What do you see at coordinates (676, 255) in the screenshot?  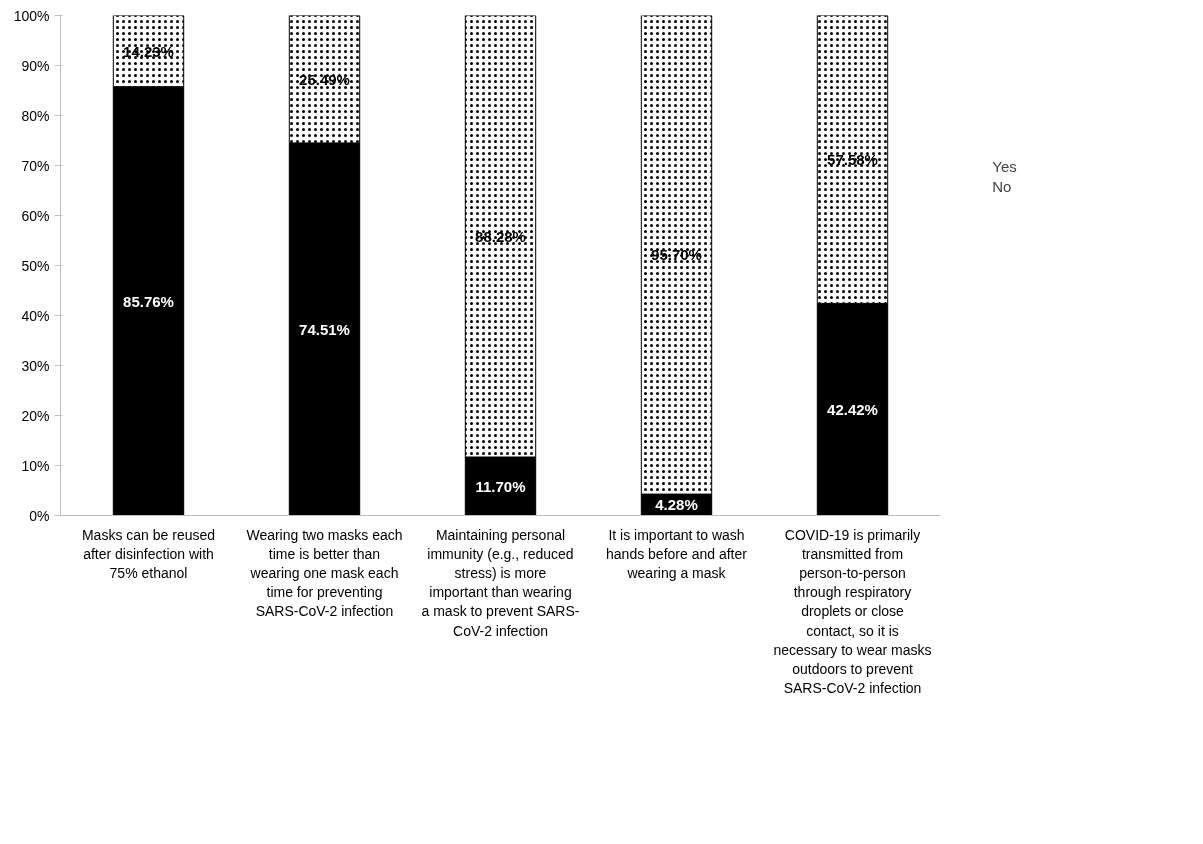 I see `data-label: 95.70%` at bounding box center [676, 255].